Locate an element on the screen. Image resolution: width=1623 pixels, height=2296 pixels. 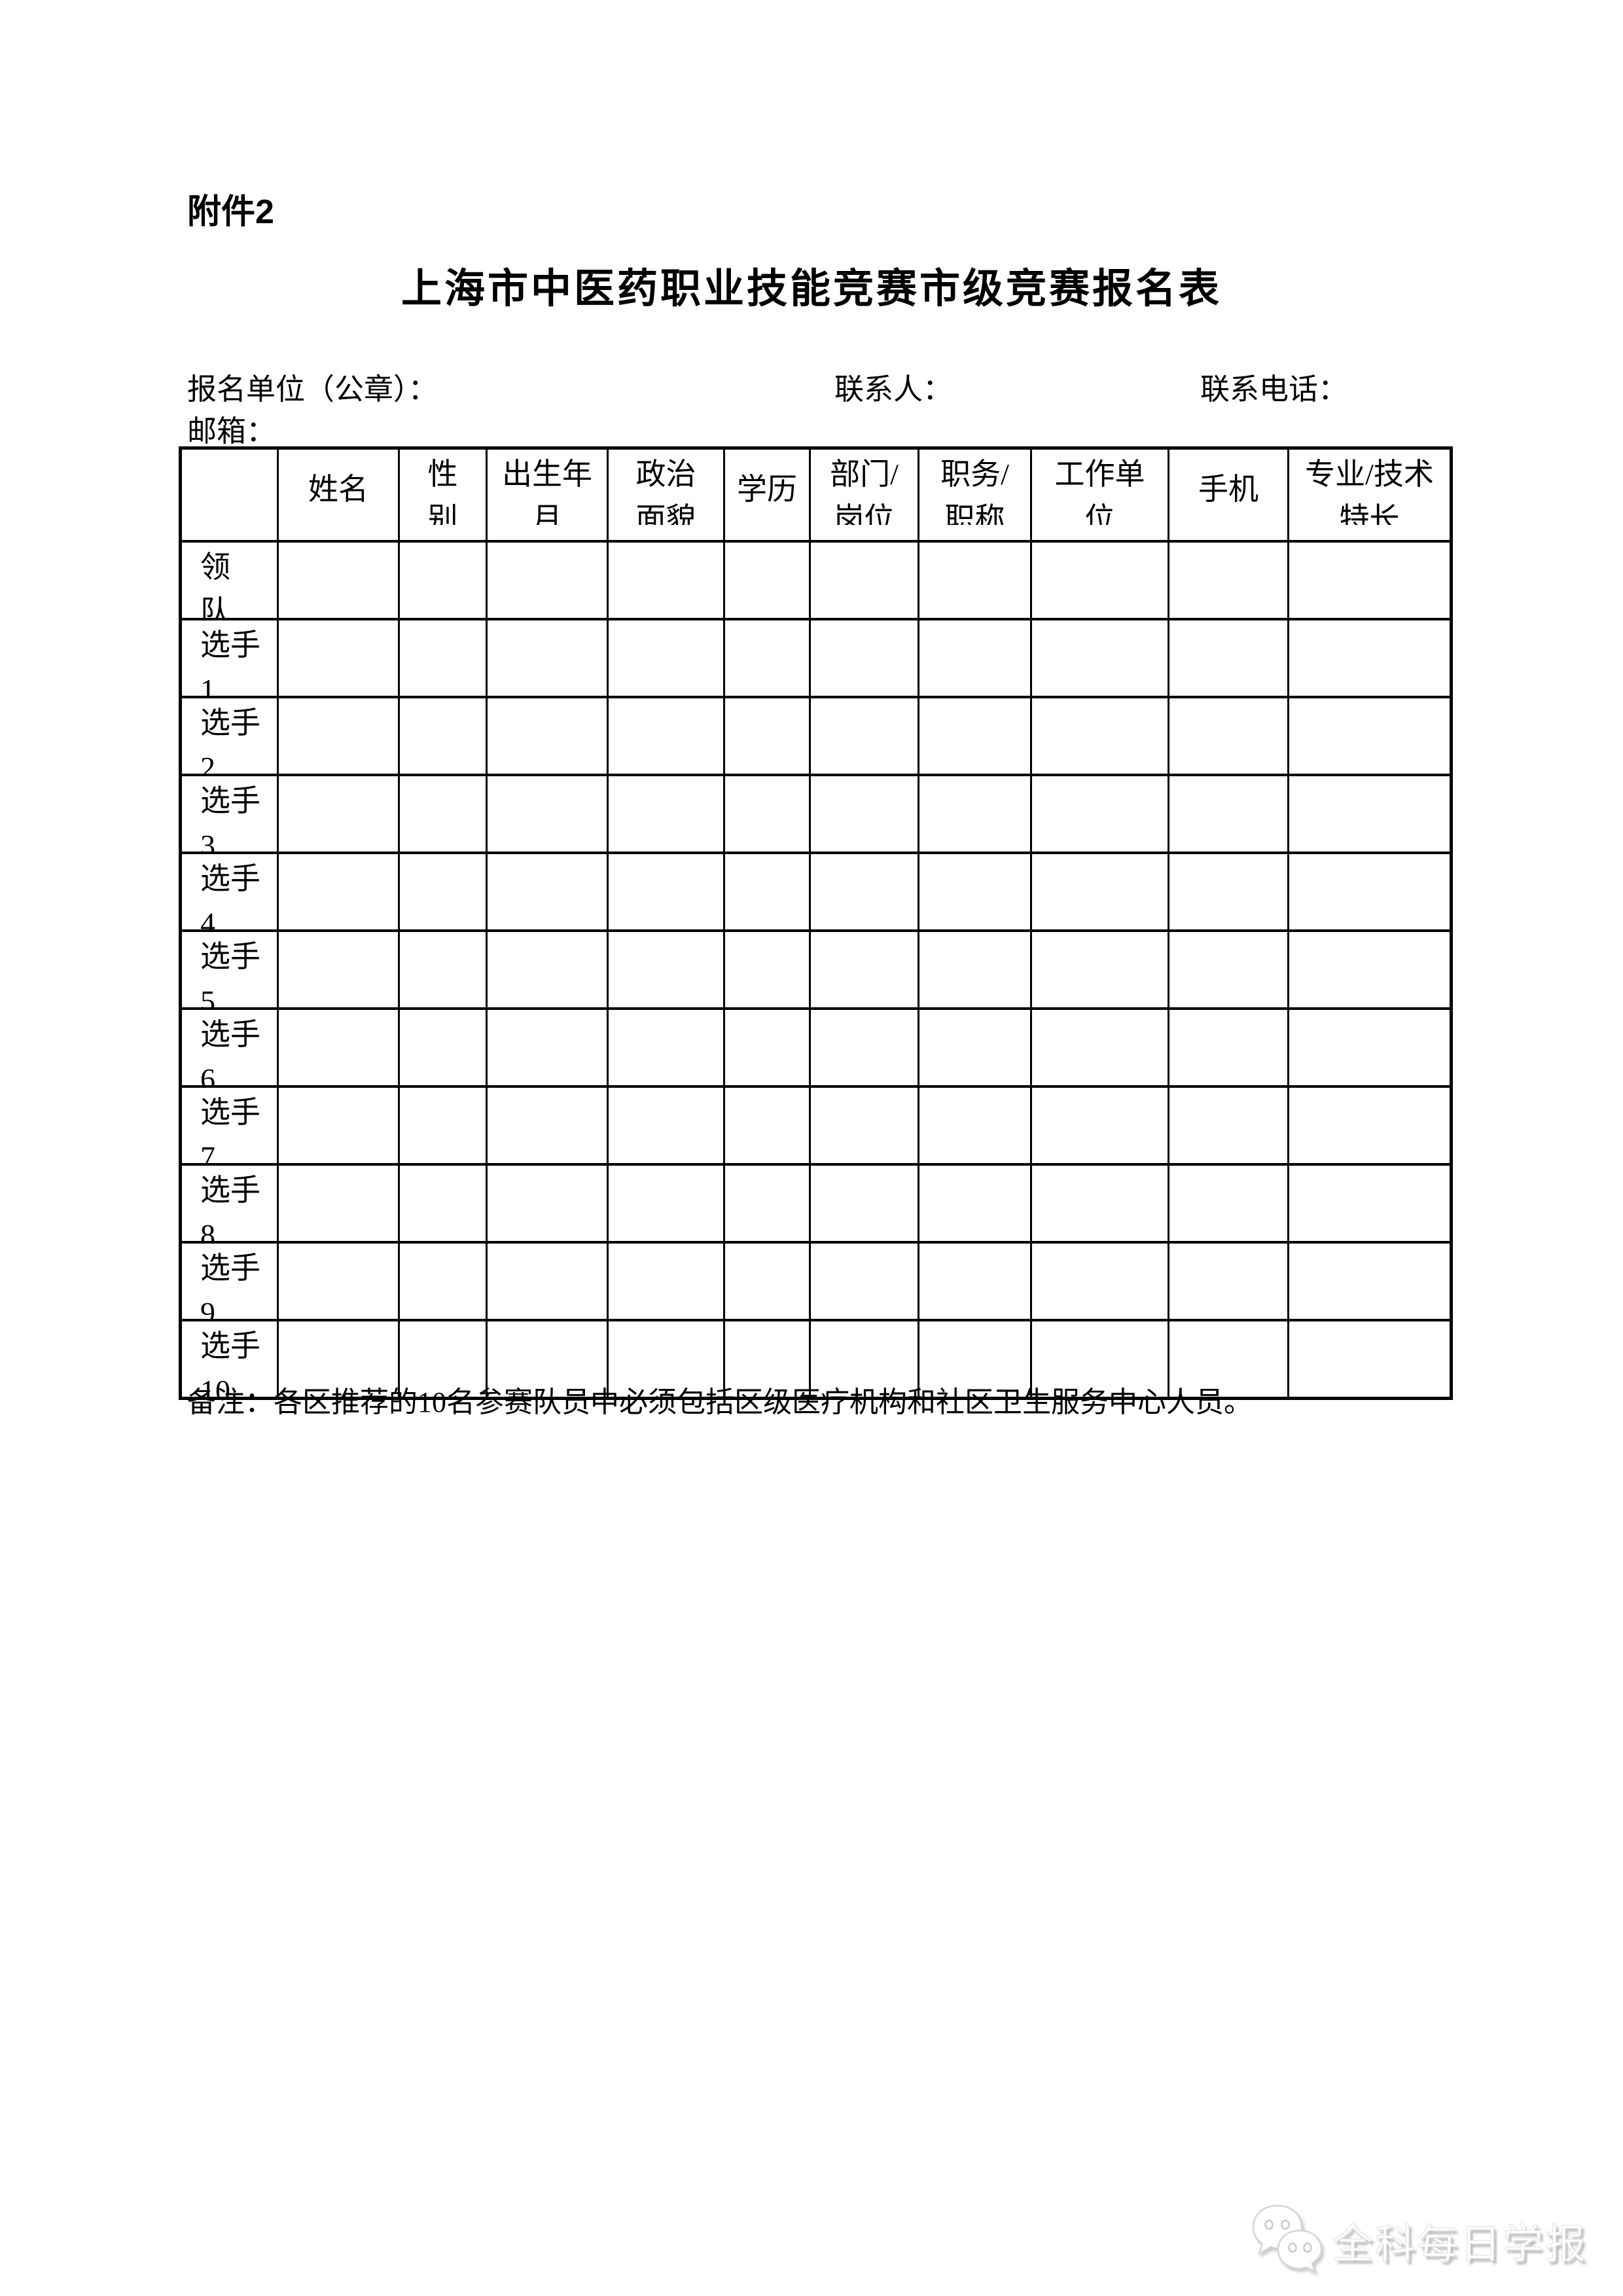
header-line2: 面貌 is located at coordinates (665, 513).